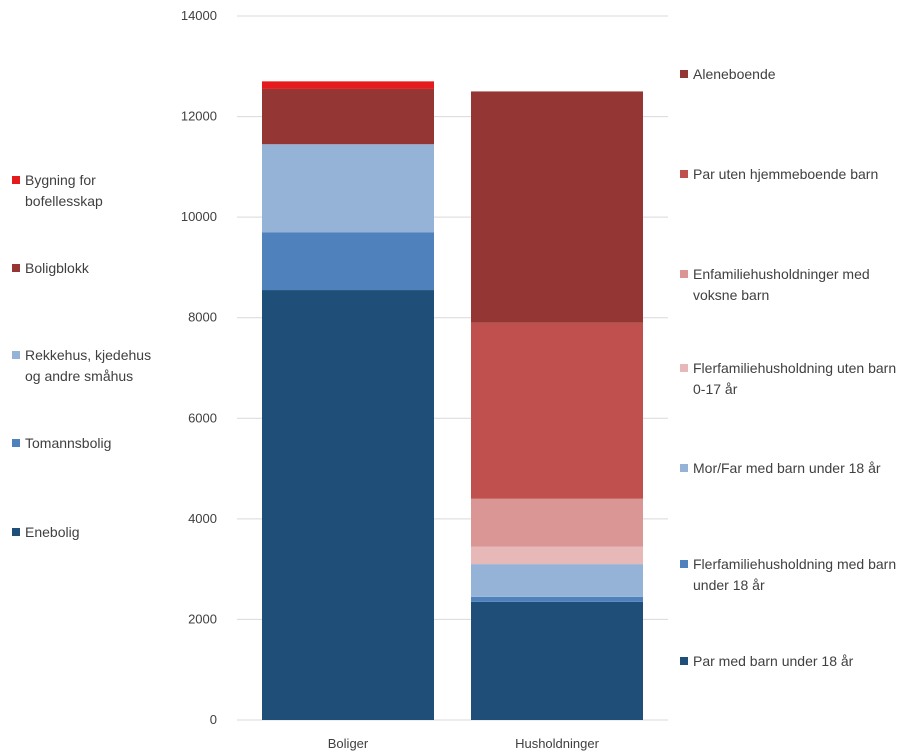 The image size is (913, 756). Describe the element at coordinates (202, 417) in the screenshot. I see `y-tick-label: 6000` at that location.